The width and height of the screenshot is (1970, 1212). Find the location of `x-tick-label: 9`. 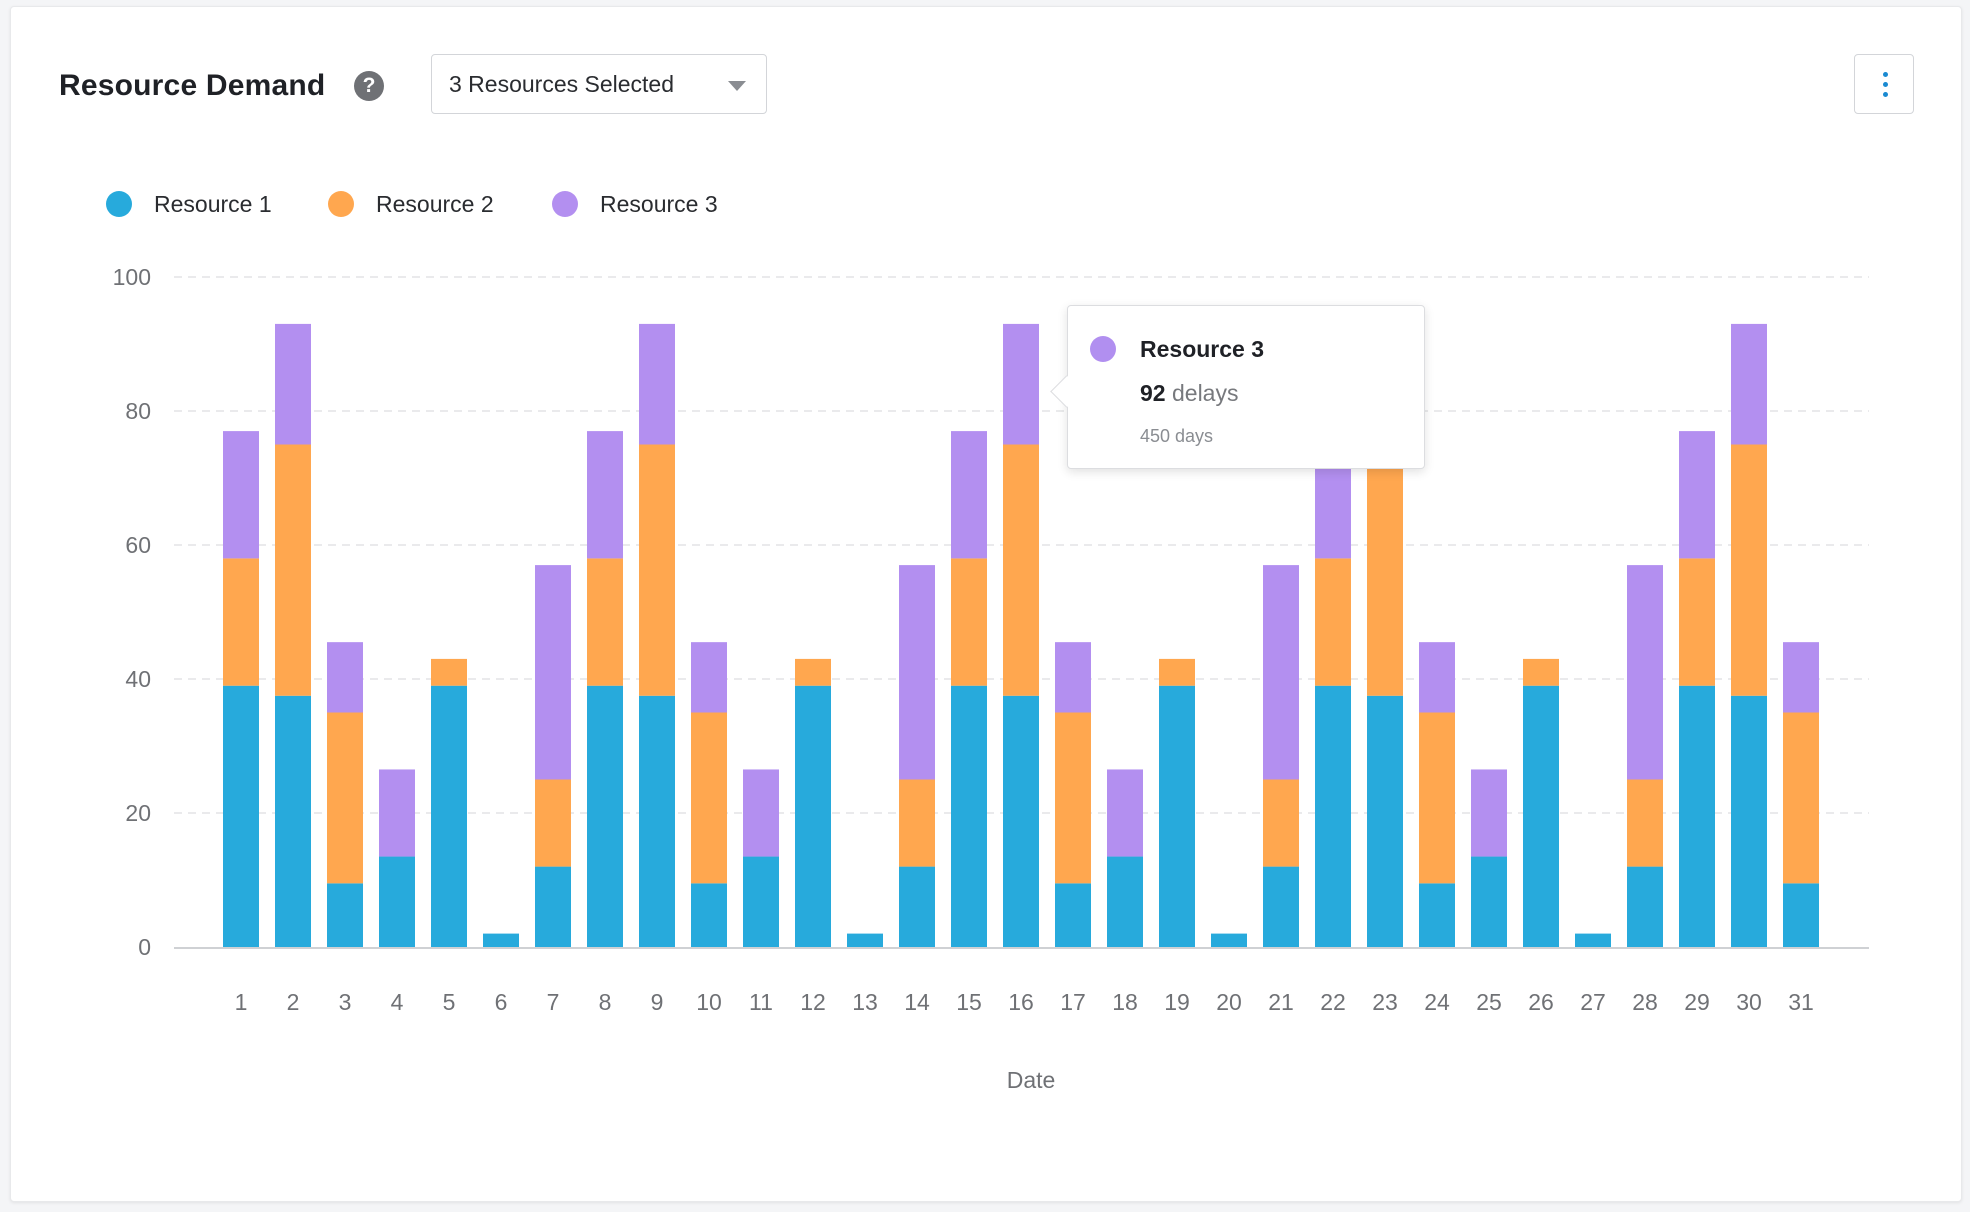

x-tick-label: 9 is located at coordinates (657, 1002).